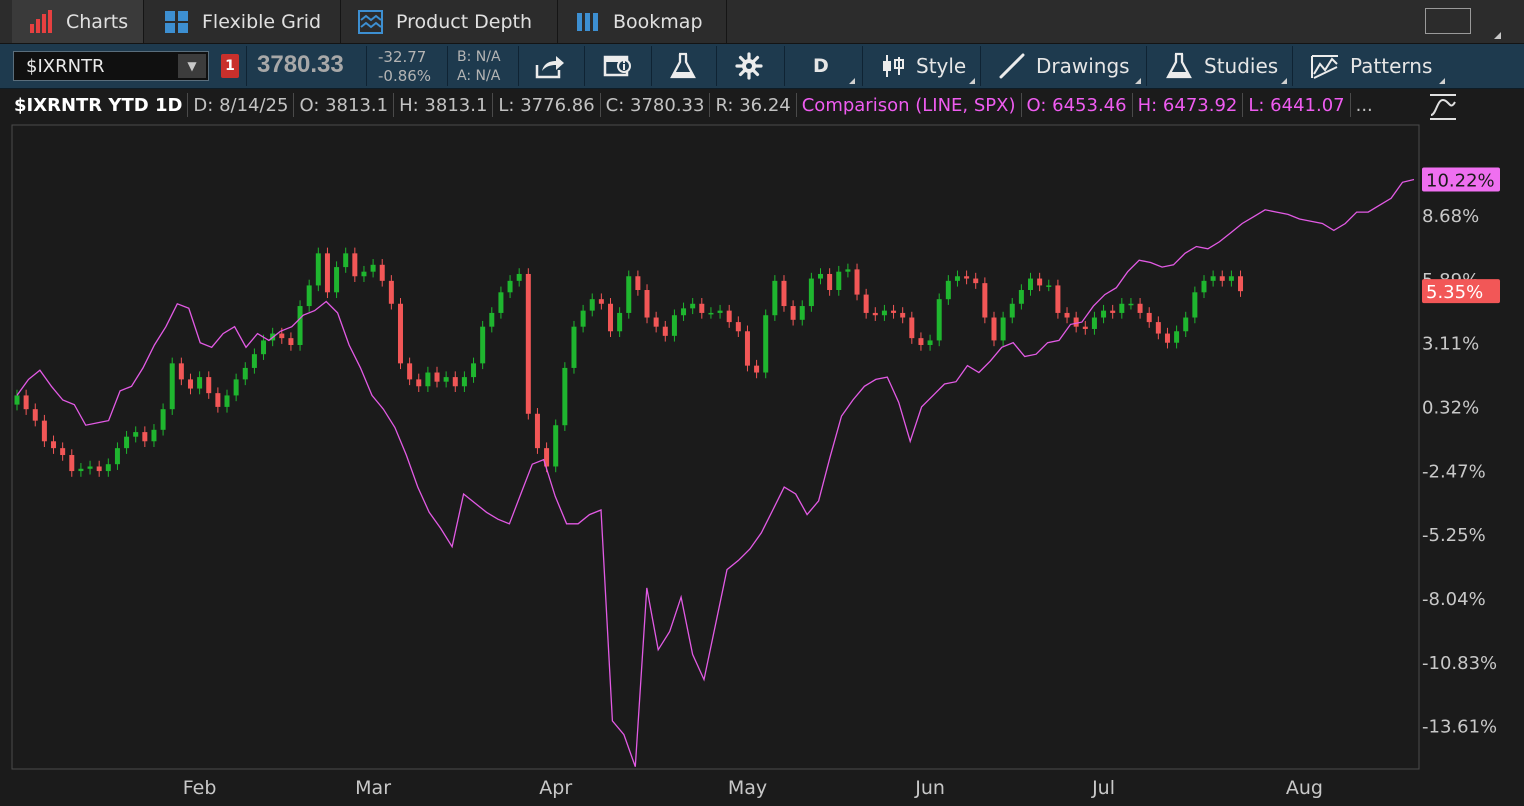 The height and width of the screenshot is (806, 1524). What do you see at coordinates (618, 66) in the screenshot?
I see `notes-button` at bounding box center [618, 66].